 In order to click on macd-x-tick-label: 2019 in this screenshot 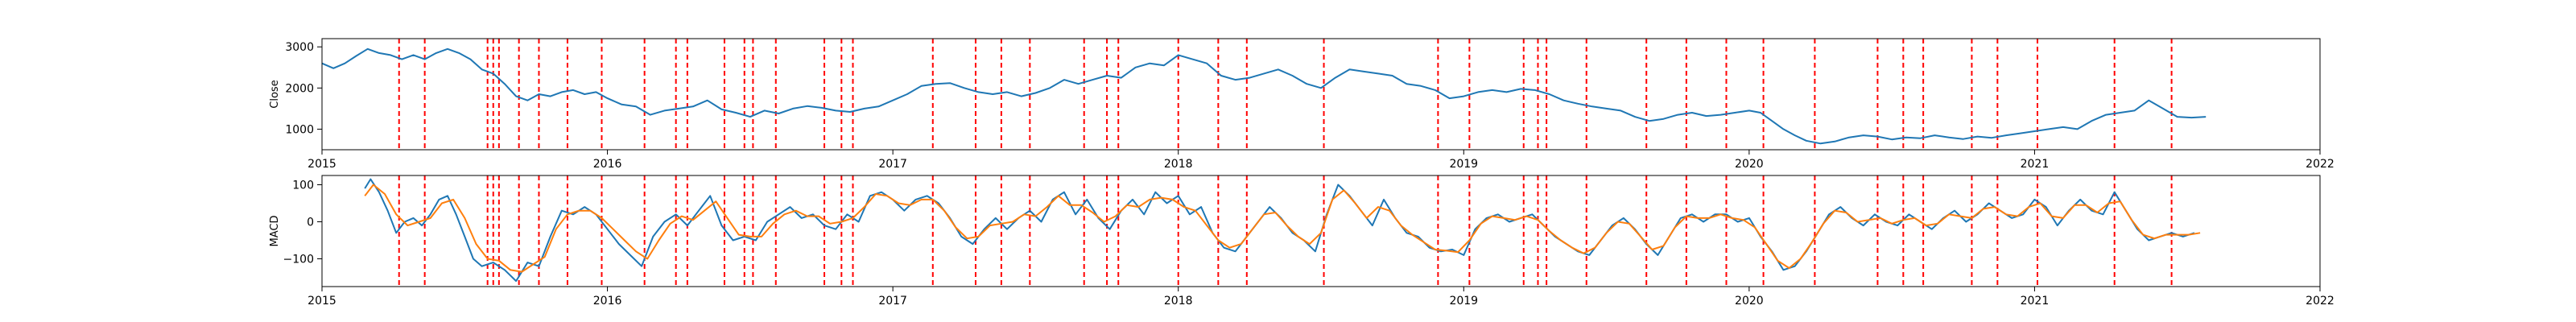, I will do `click(1463, 301)`.